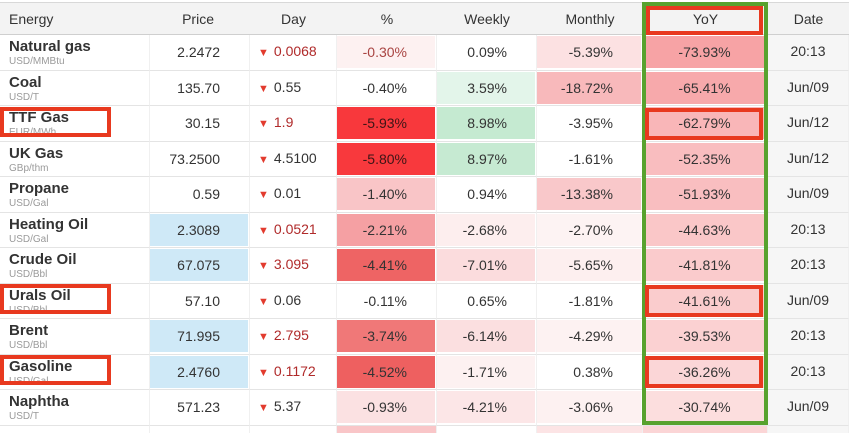  I want to click on column-header-percent: %, so click(387, 19).